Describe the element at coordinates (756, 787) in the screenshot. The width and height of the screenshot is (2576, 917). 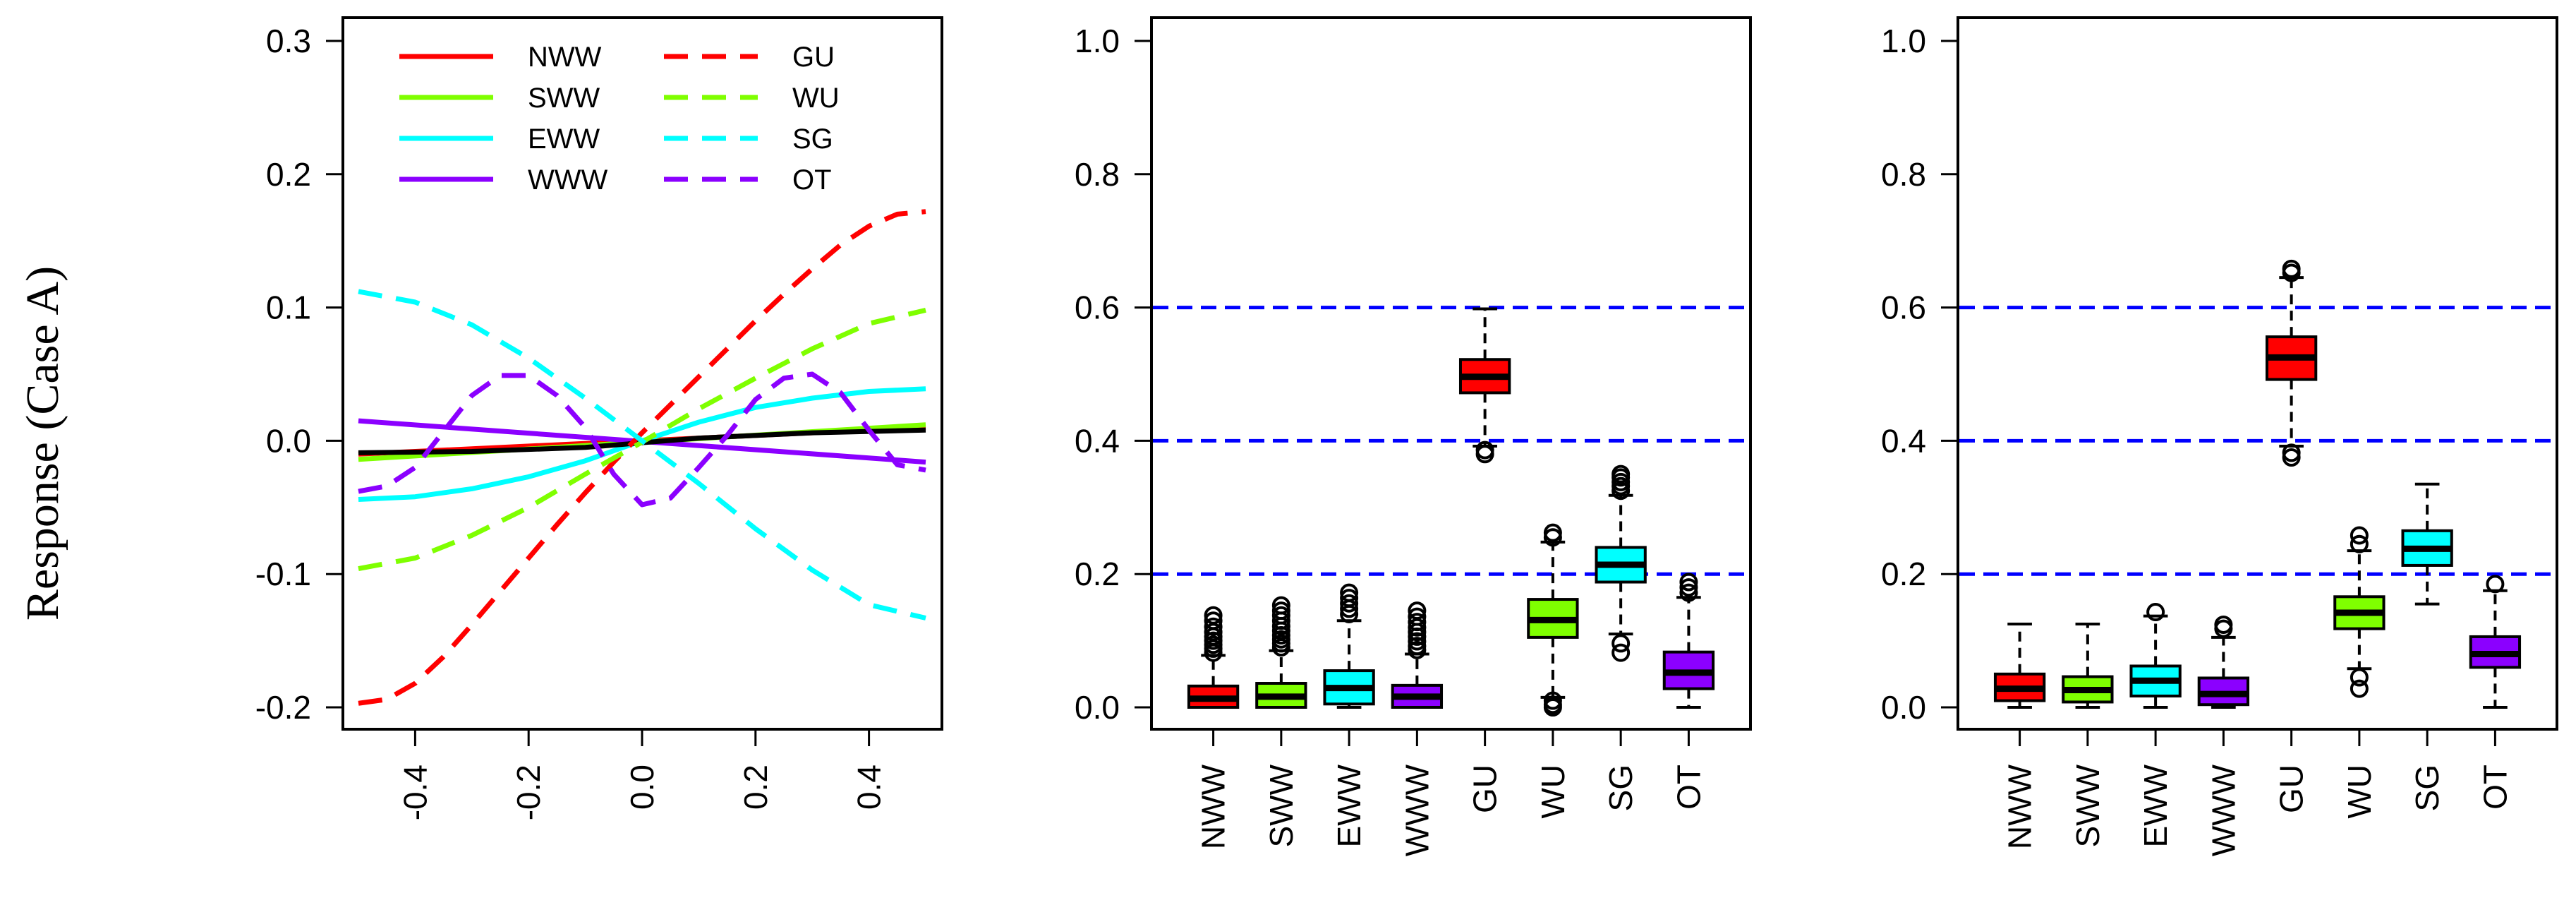
I see `x-tick-label: 0.2` at that location.